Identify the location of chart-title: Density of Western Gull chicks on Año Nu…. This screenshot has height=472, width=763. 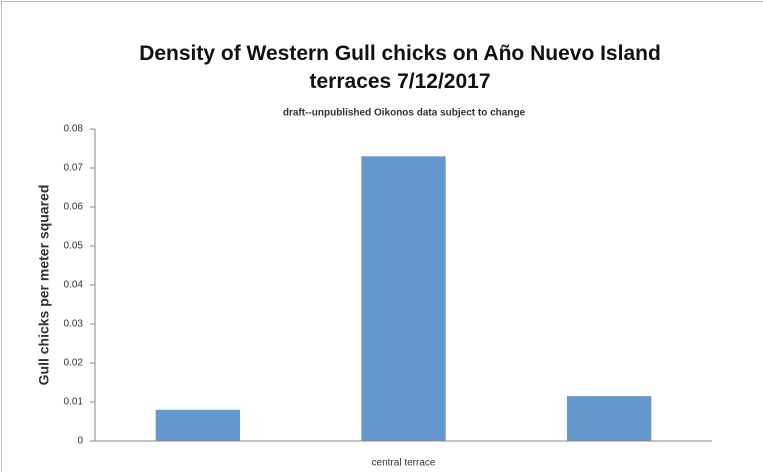
(400, 67).